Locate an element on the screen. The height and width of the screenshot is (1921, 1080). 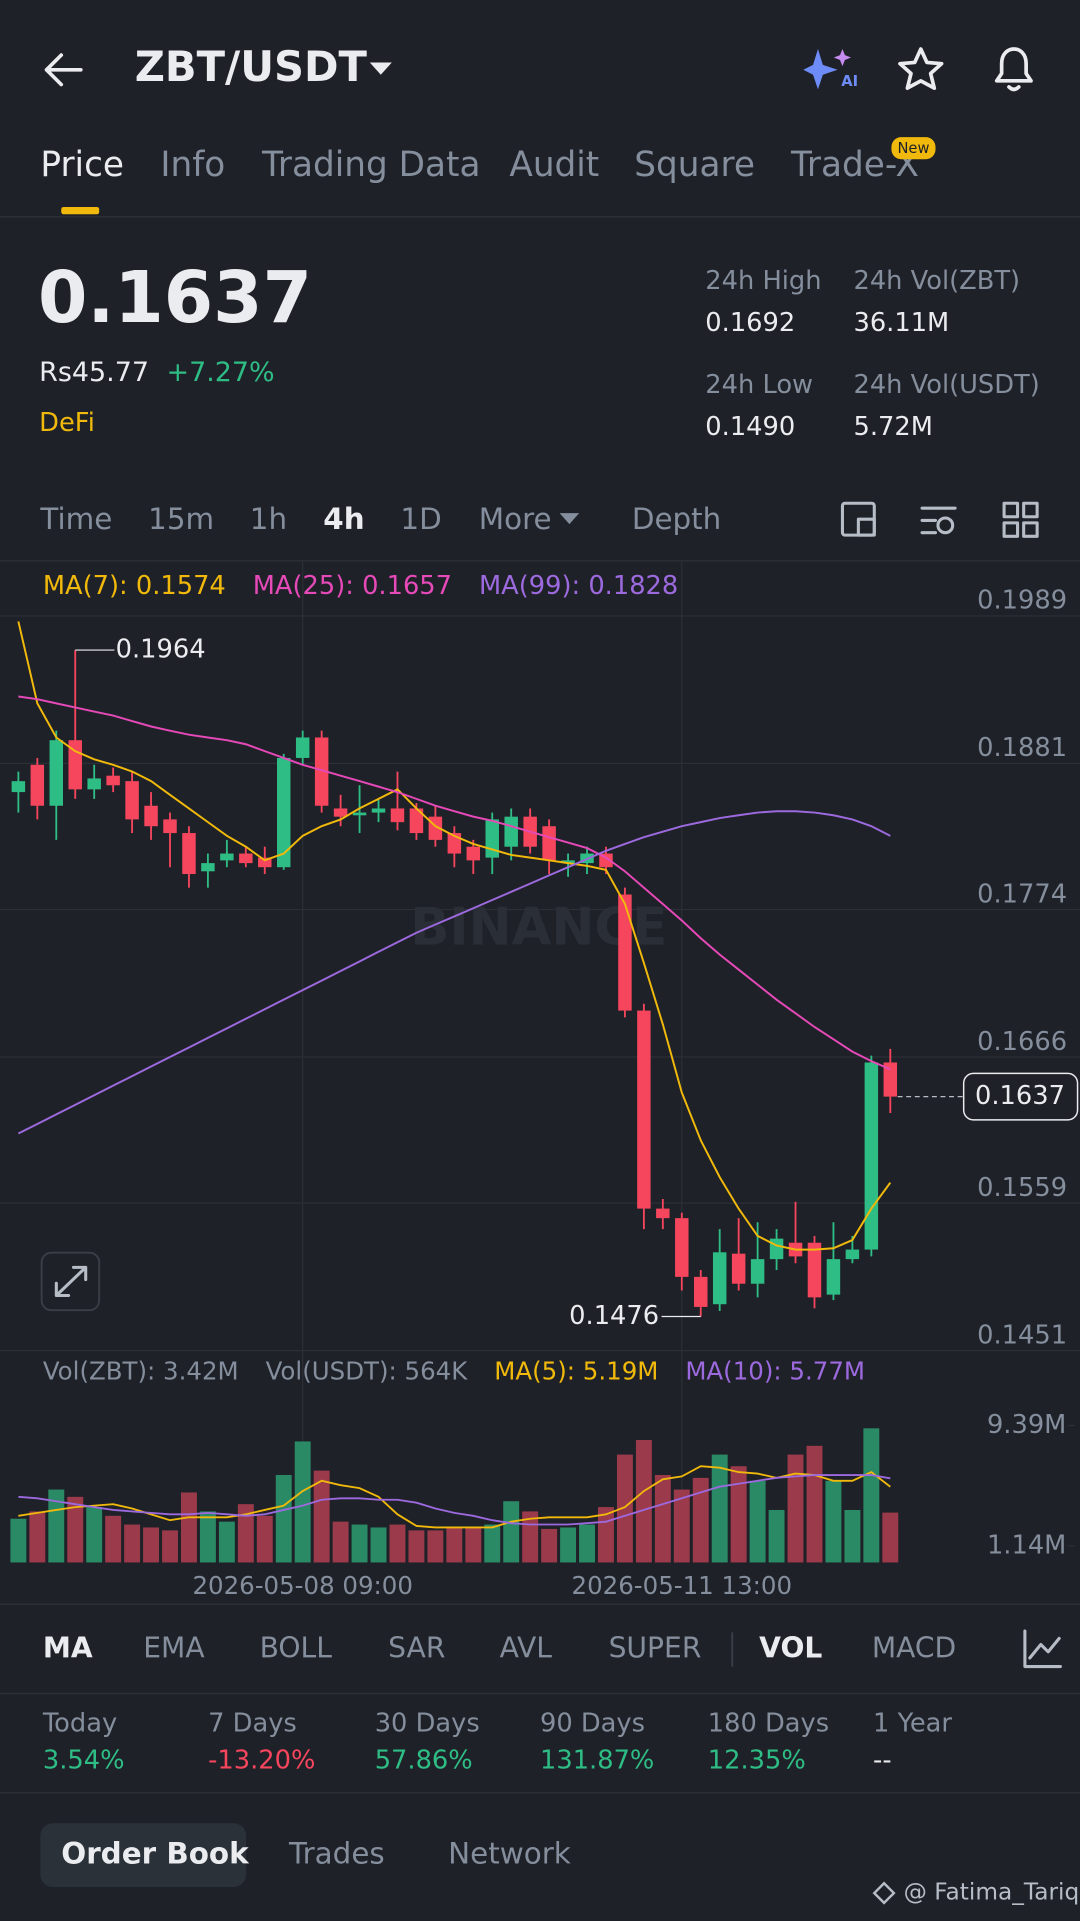
interval-tab: 4h is located at coordinates (343, 519).